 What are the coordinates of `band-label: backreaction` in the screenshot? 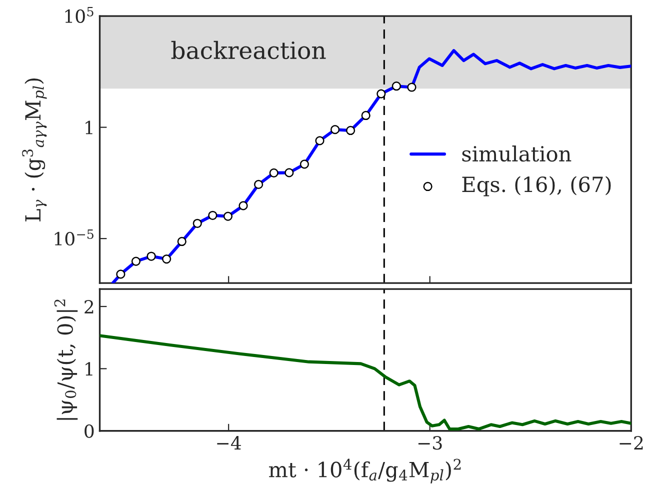 It's located at (248, 50).